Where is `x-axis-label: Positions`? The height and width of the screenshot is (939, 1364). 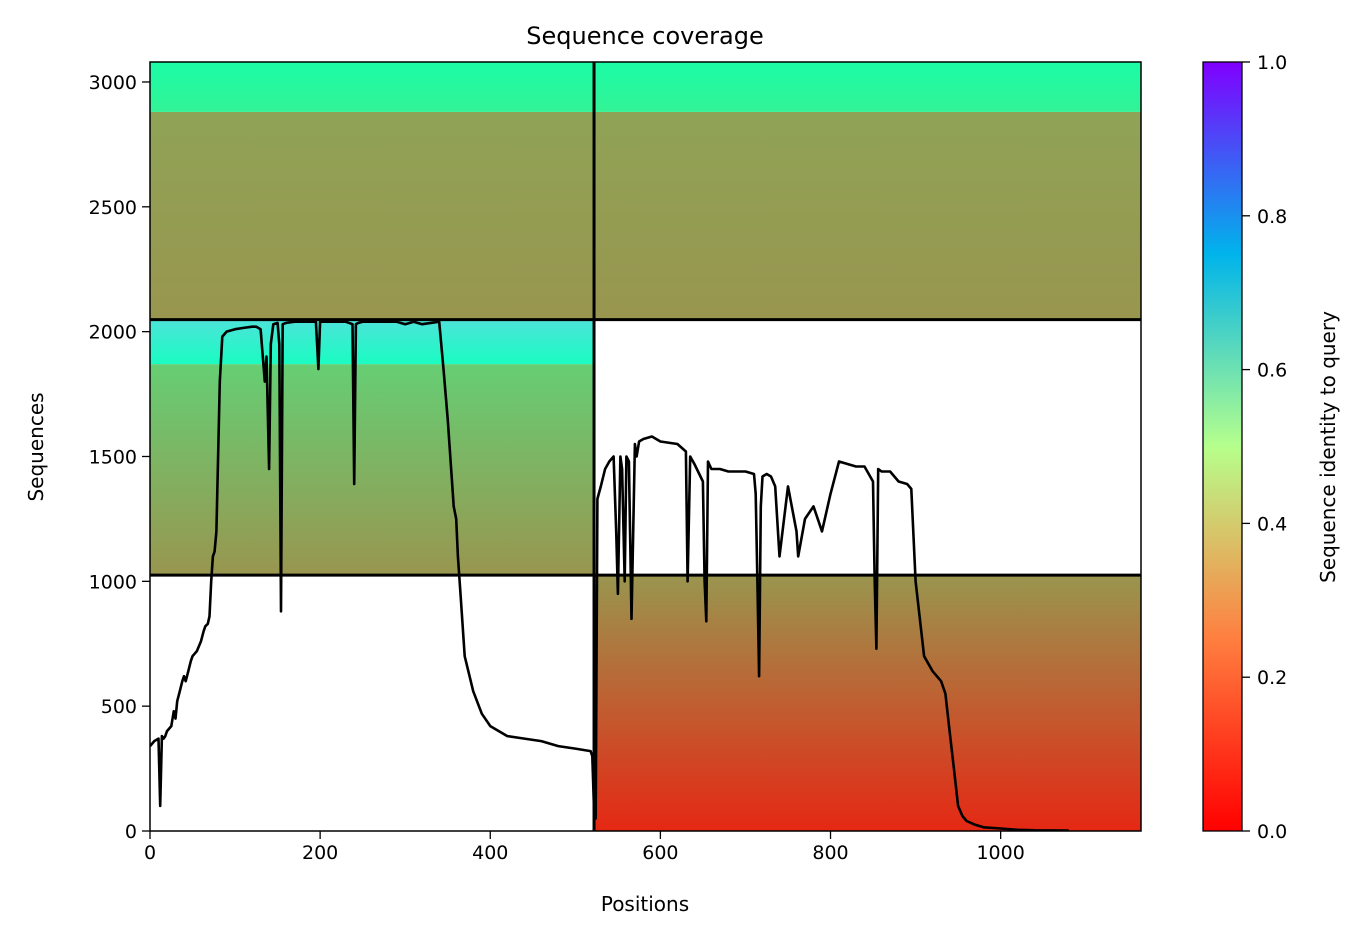
x-axis-label: Positions is located at coordinates (645, 904).